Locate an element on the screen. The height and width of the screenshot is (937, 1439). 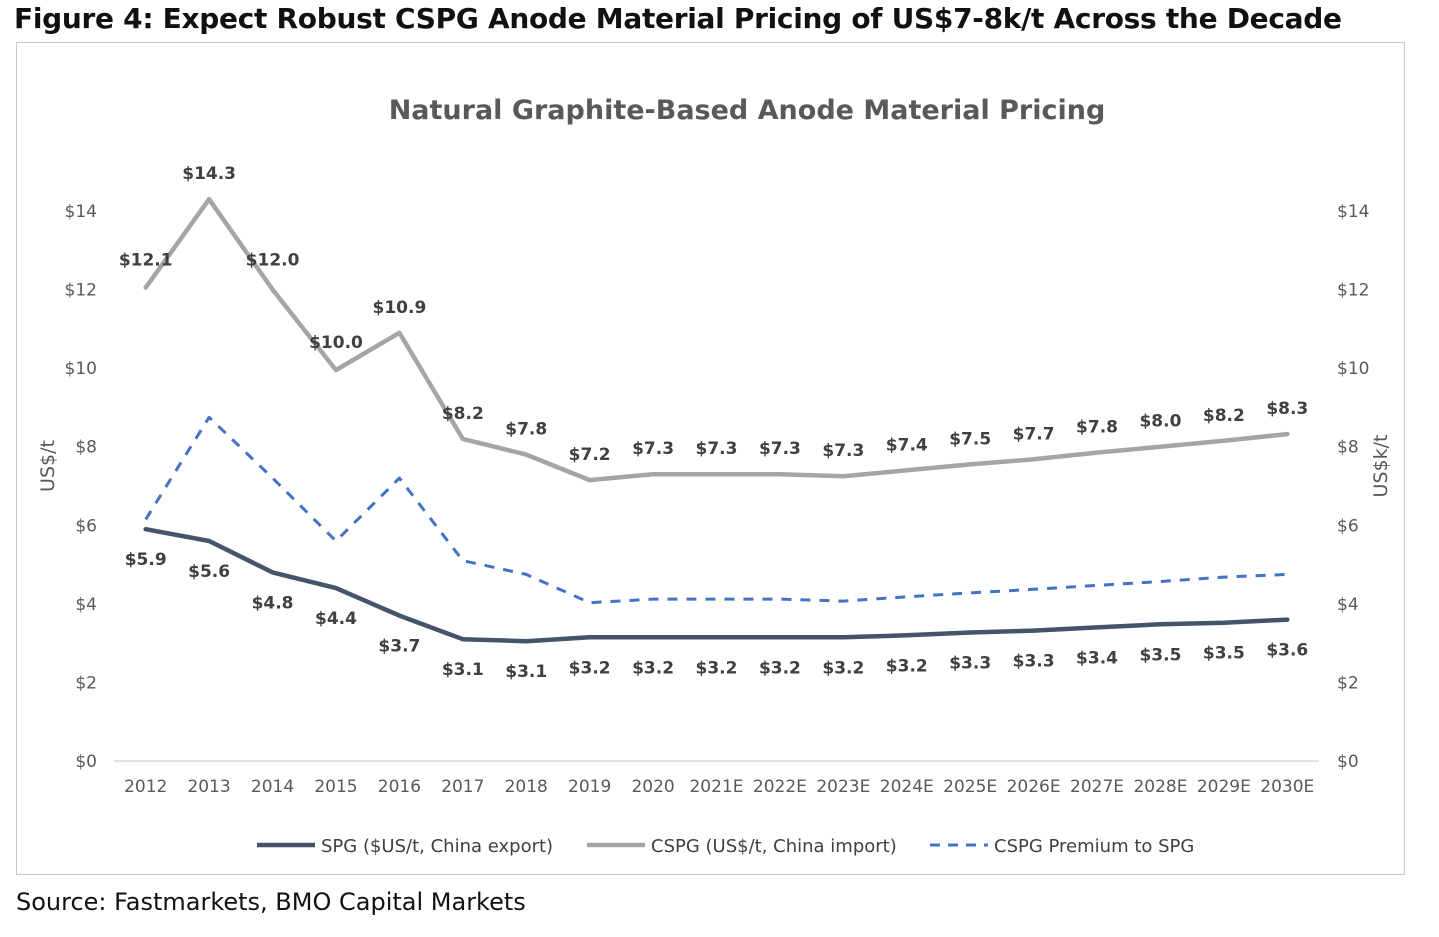
data-label-spg: $3.7 is located at coordinates (399, 647).